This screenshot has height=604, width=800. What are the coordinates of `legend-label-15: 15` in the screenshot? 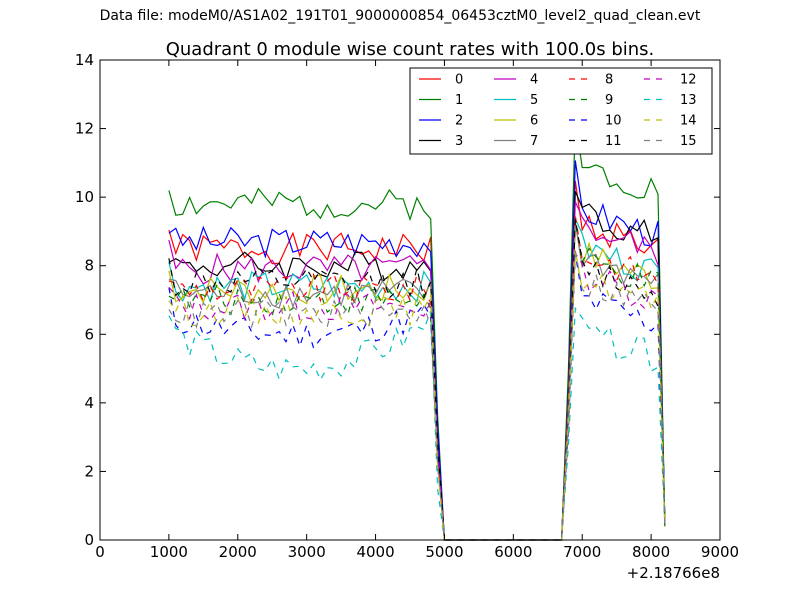 It's located at (688, 141).